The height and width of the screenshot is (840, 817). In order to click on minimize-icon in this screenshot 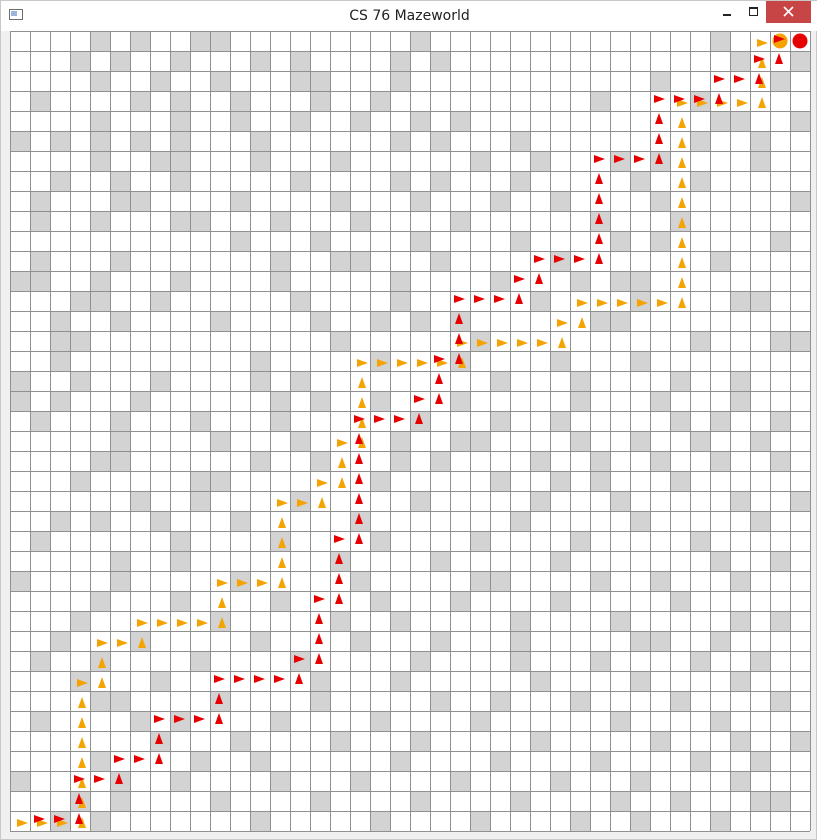, I will do `click(727, 12)`.